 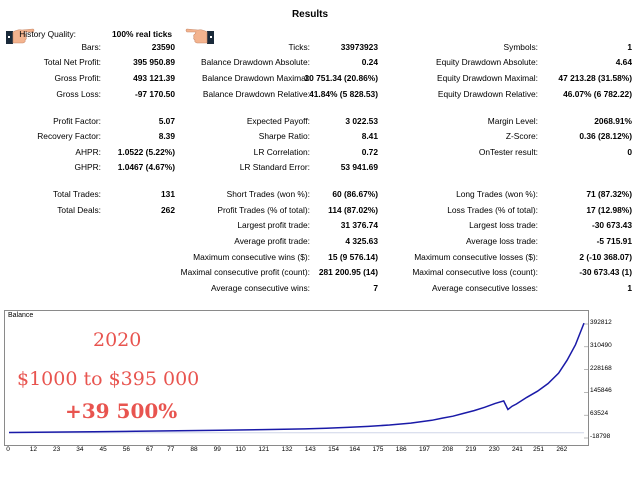 I want to click on stat-value: 8.41, so click(x=369, y=136).